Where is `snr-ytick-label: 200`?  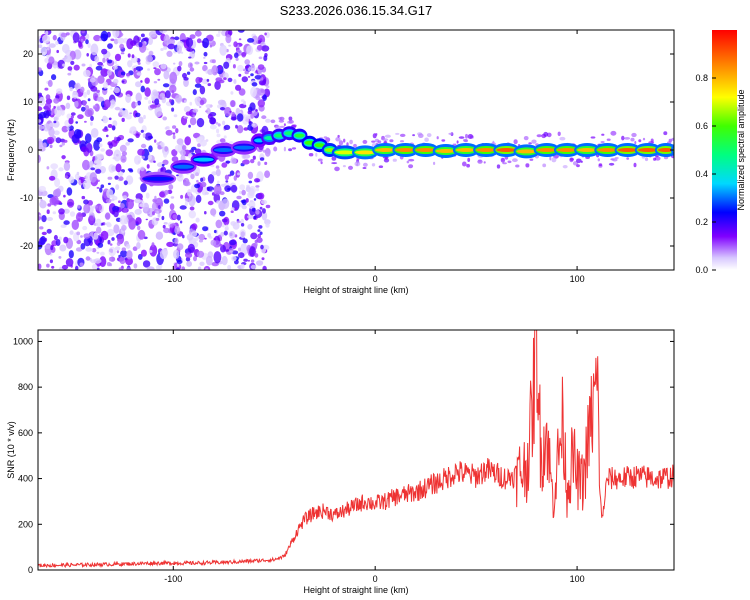 snr-ytick-label: 200 is located at coordinates (25, 524).